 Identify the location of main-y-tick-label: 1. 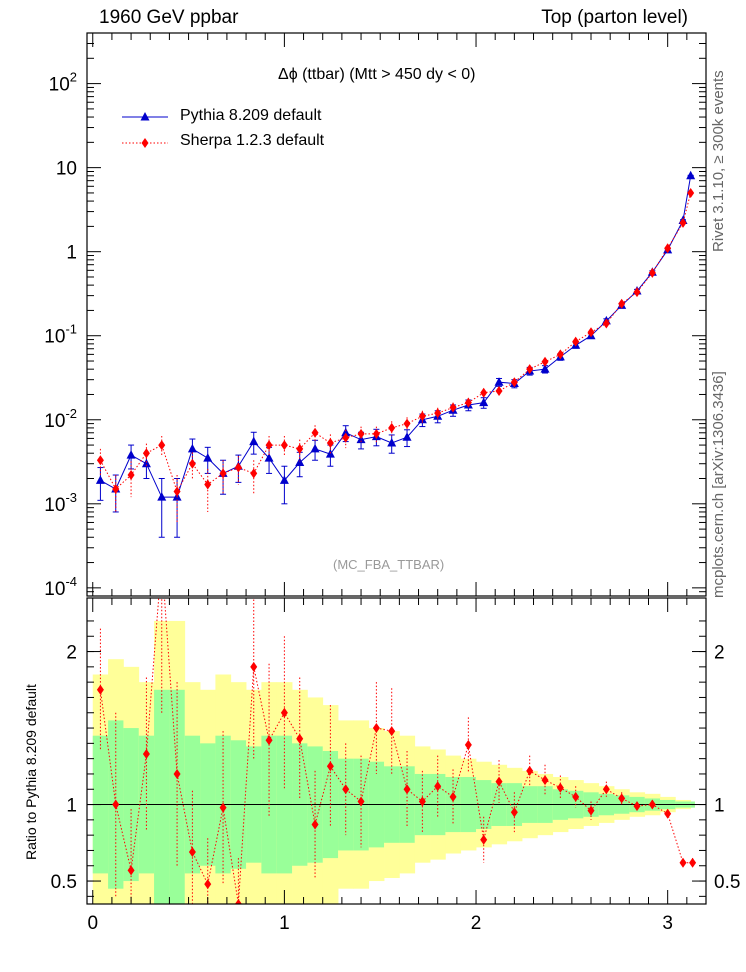
(71, 253).